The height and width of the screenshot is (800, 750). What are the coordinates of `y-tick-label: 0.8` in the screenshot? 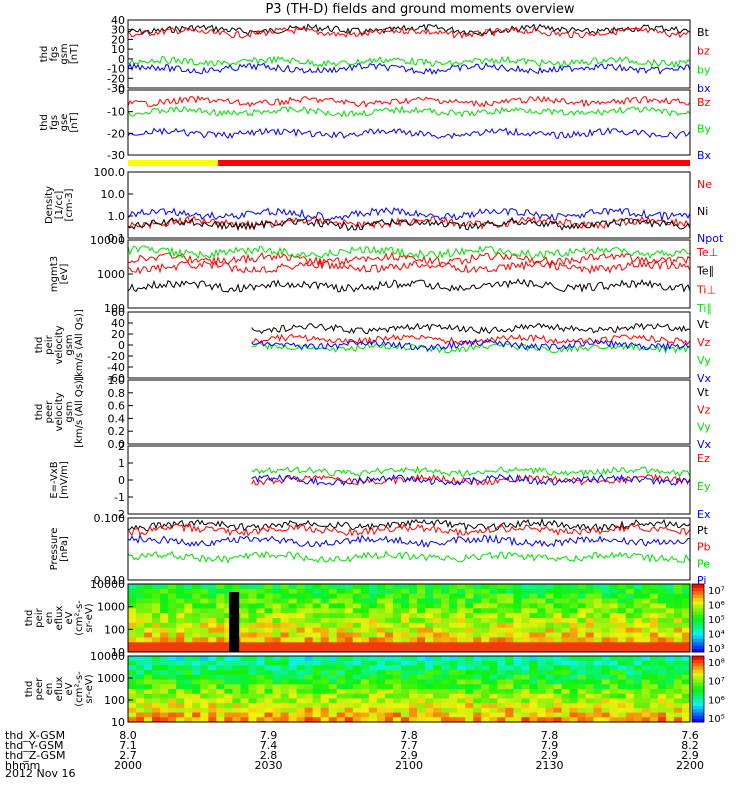 It's located at (117, 393).